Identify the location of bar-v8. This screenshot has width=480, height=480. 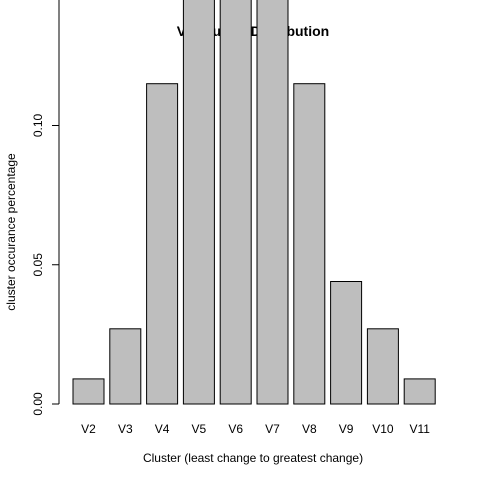
(309, 244).